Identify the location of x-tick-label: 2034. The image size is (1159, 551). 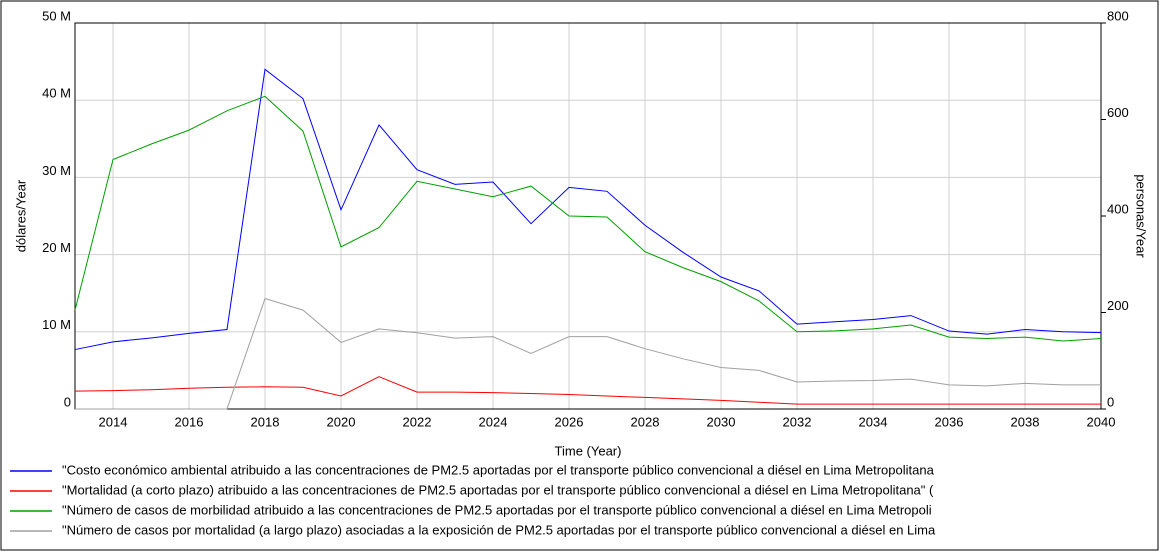
(873, 421).